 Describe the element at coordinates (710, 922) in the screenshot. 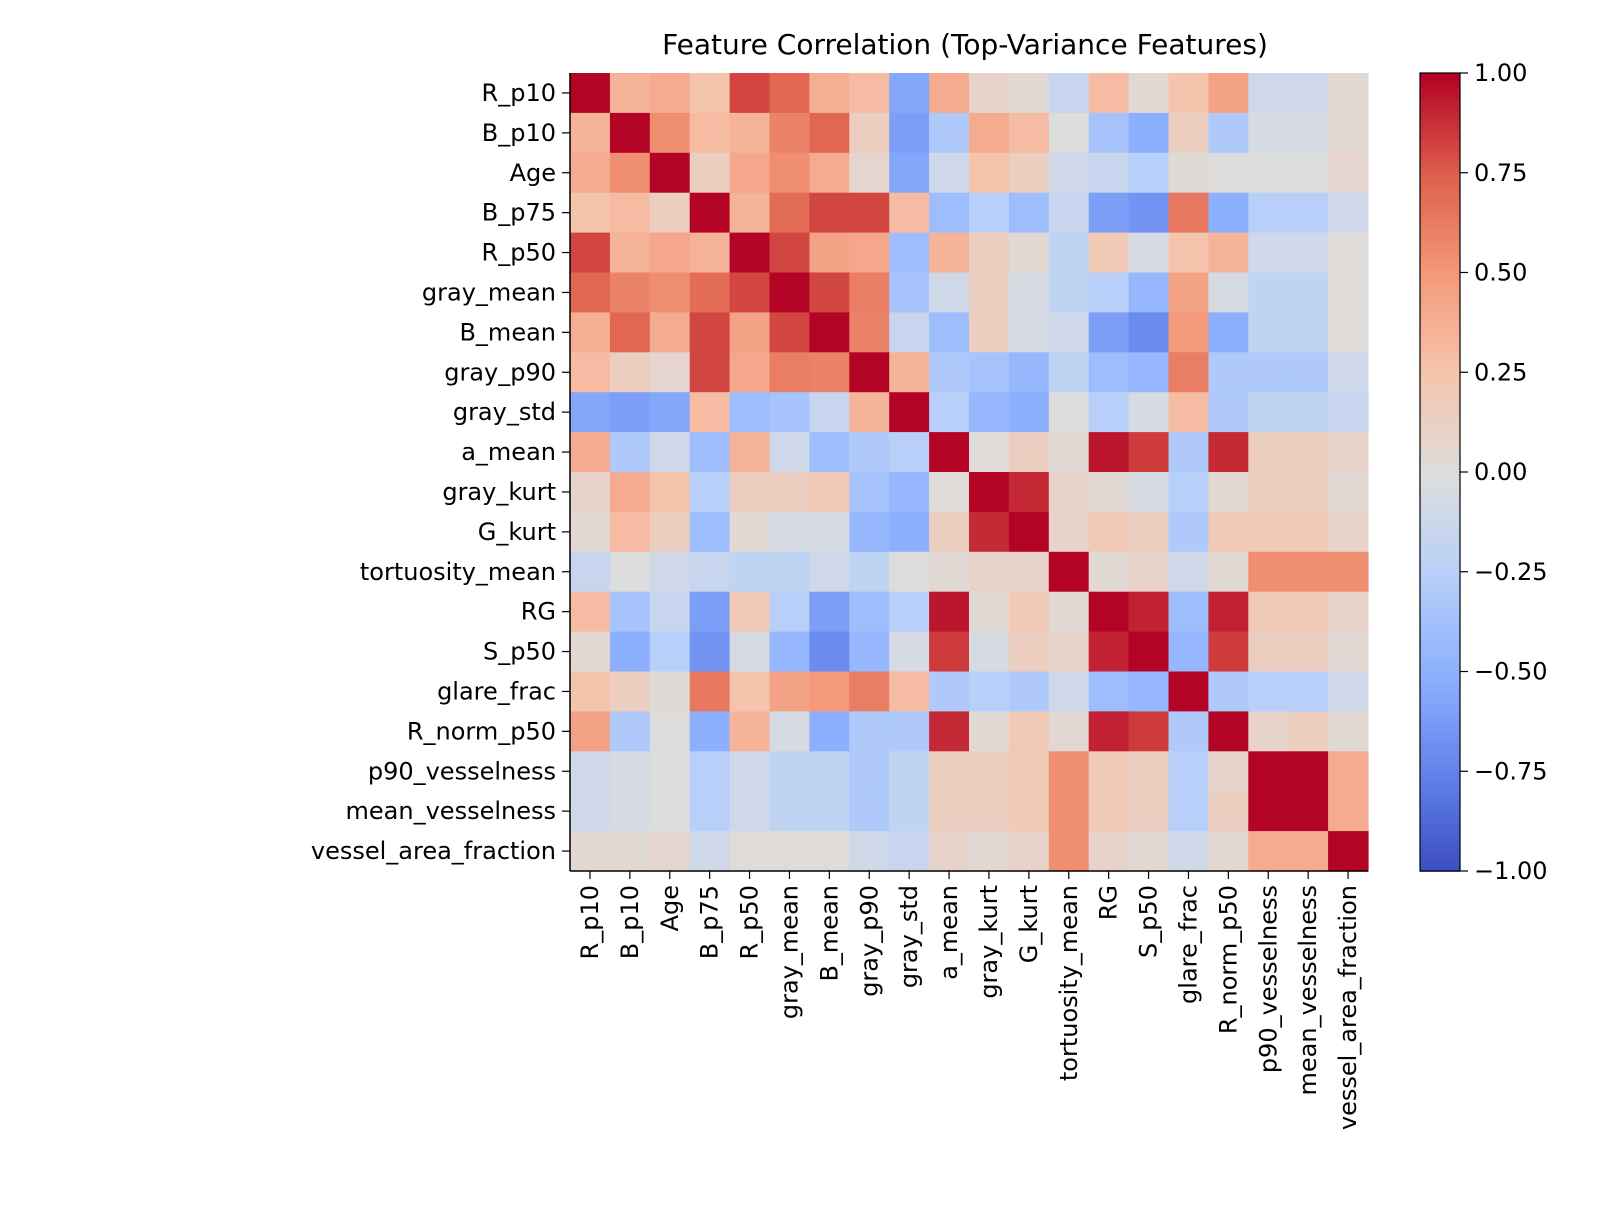

I see `x-tick-label: B_p75` at that location.